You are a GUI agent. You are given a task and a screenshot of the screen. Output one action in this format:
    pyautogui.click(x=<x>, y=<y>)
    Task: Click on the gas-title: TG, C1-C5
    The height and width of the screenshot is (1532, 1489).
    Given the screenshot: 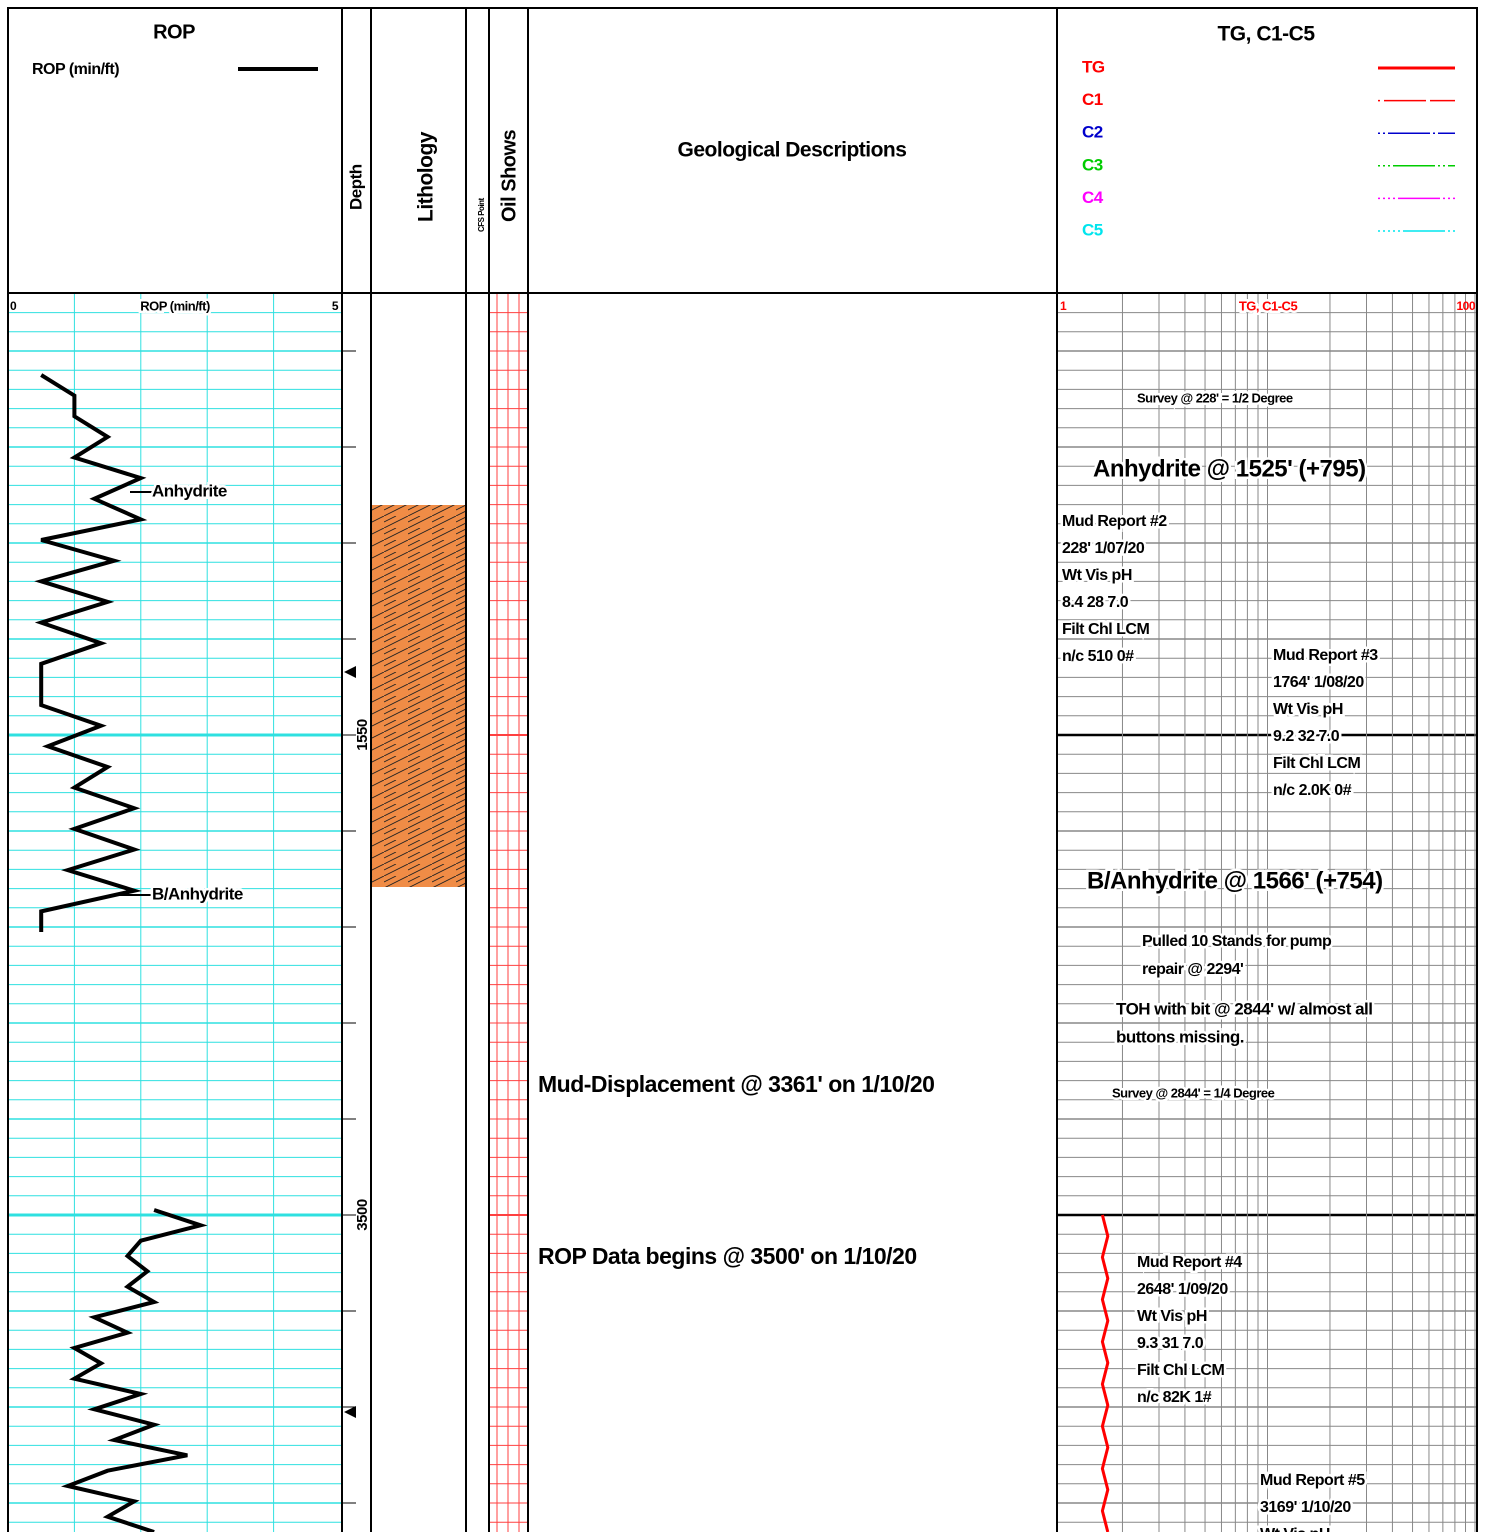 What is the action you would take?
    pyautogui.click(x=1266, y=34)
    